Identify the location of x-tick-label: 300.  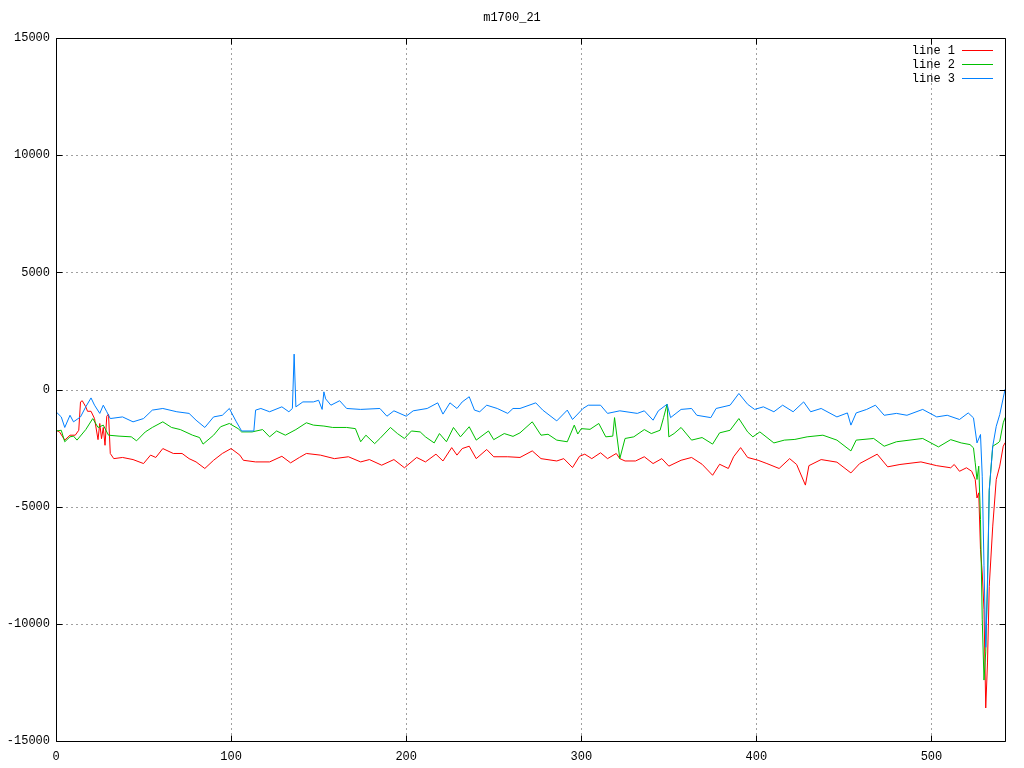
(581, 757).